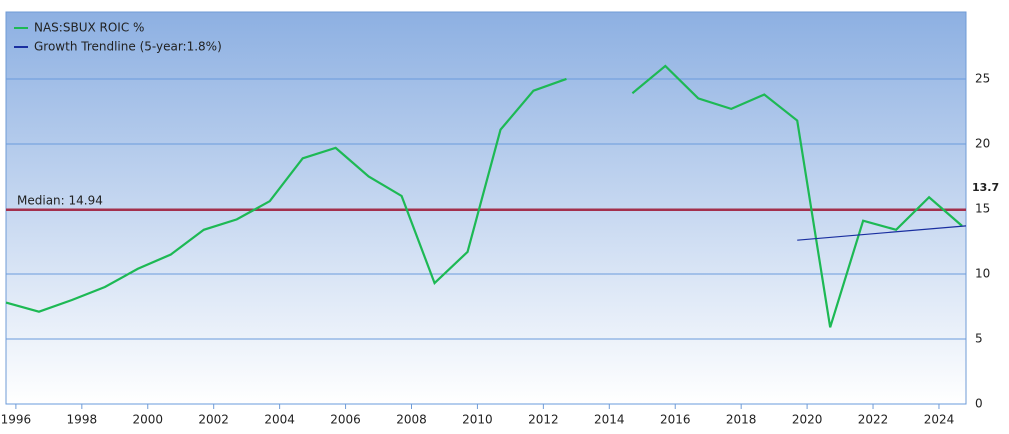 The height and width of the screenshot is (434, 1009). I want to click on x-tick-label: 2004, so click(279, 420).